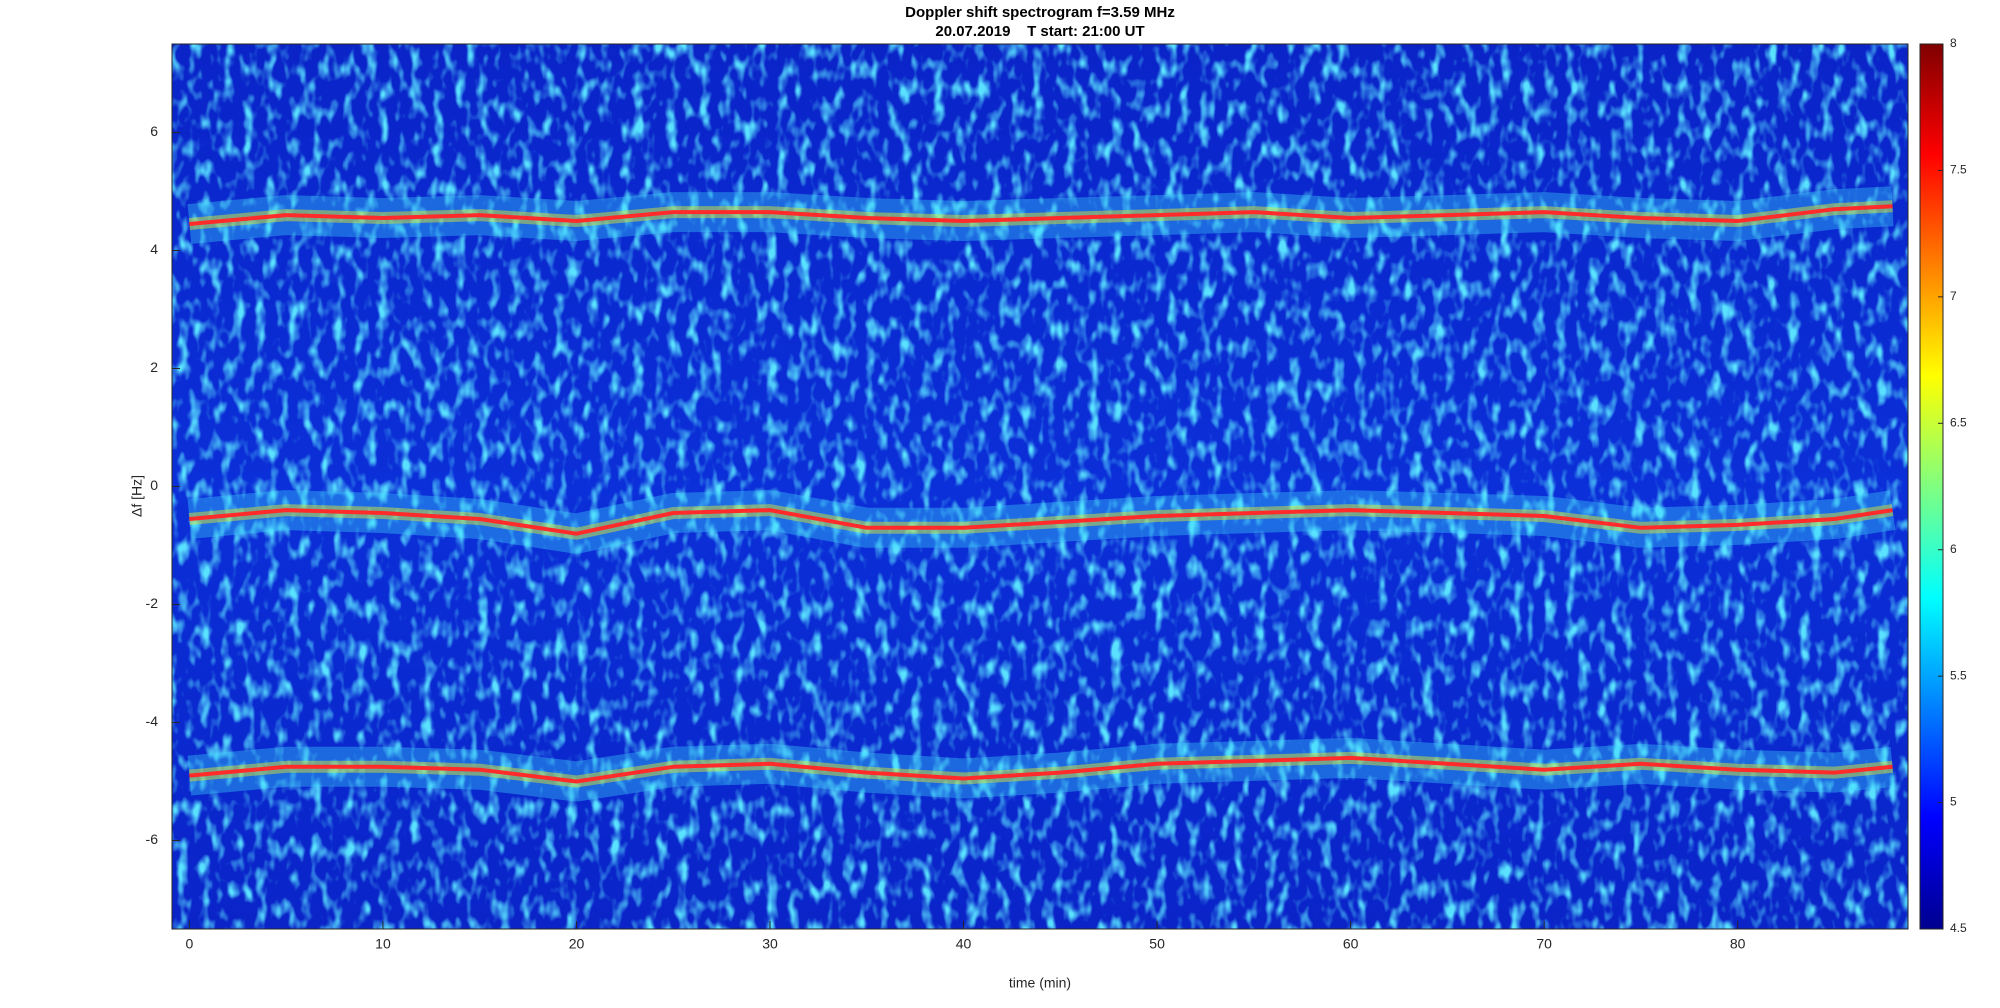 Image resolution: width=2000 pixels, height=1008 pixels. Describe the element at coordinates (152, 839) in the screenshot. I see `y-tick-label: -6` at that location.